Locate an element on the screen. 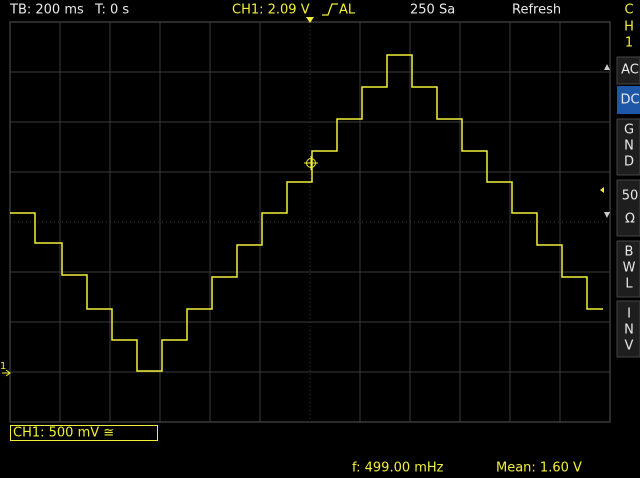 The image size is (640, 478). scroll-up-arrow is located at coordinates (607, 67).